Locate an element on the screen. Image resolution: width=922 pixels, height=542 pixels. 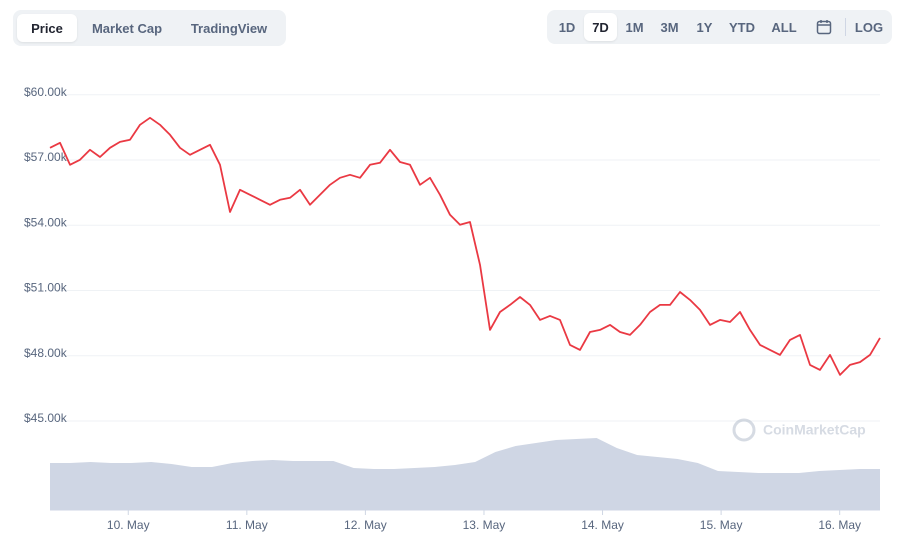
x-tick-label: 11. May is located at coordinates (247, 525).